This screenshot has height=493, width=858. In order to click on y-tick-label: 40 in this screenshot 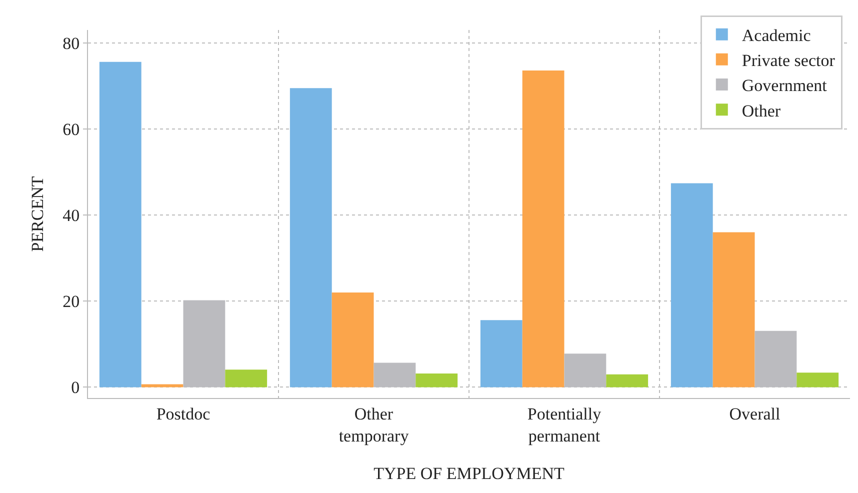, I will do `click(71, 216)`.